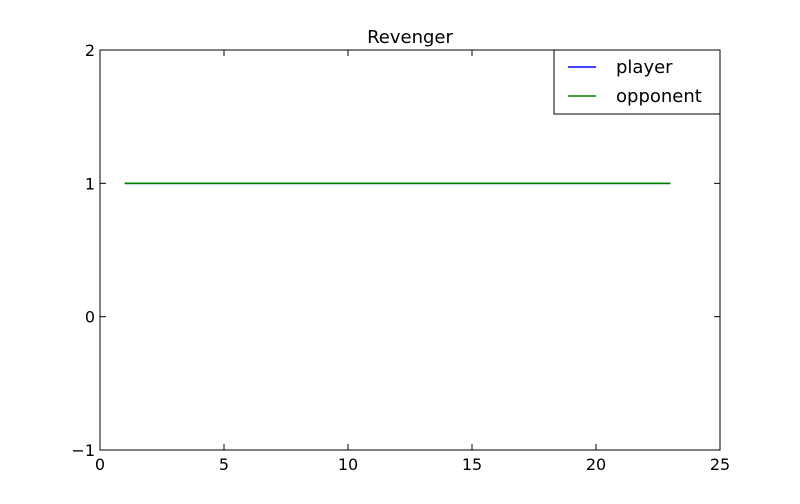 This screenshot has width=800, height=504. Describe the element at coordinates (659, 96) in the screenshot. I see `legend-label-opponent: opponent` at that location.